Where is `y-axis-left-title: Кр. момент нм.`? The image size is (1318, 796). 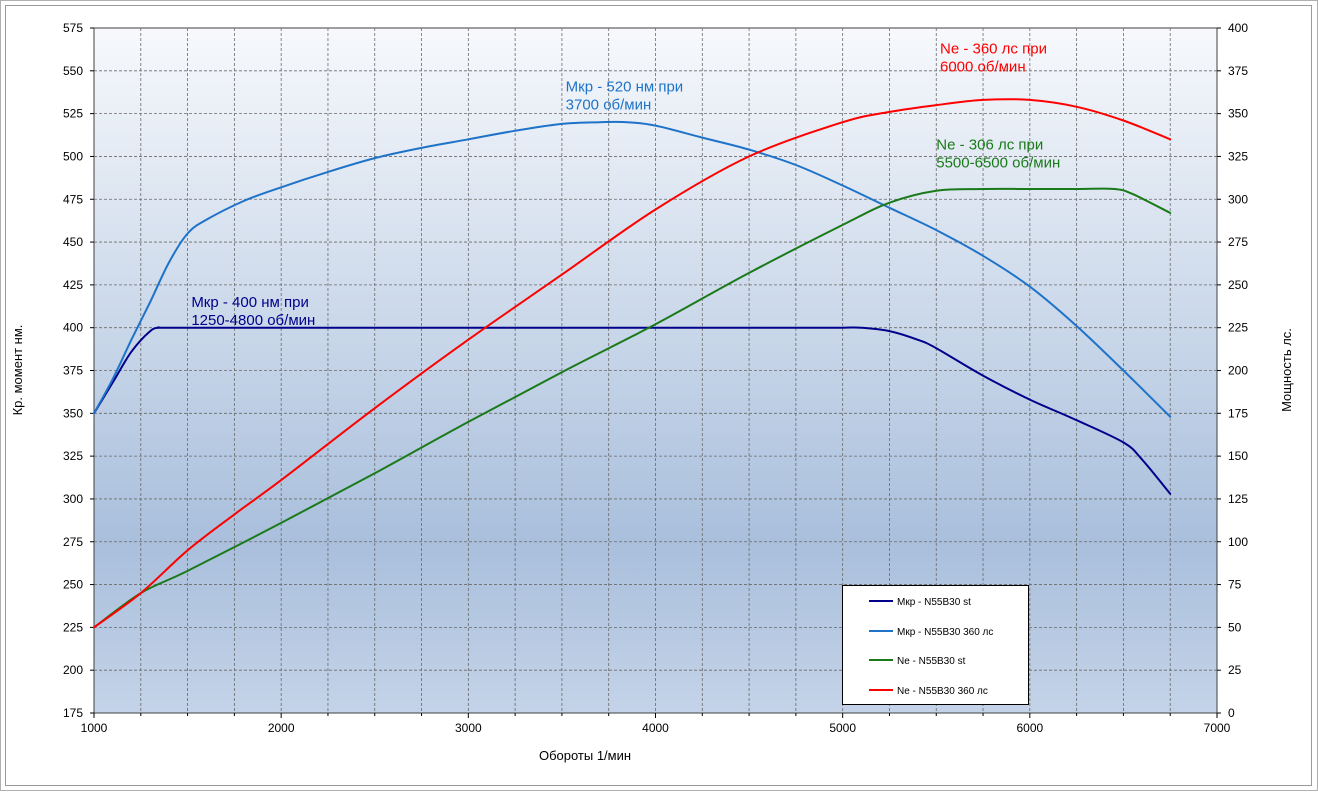 y-axis-left-title: Кр. момент нм. is located at coordinates (17, 370).